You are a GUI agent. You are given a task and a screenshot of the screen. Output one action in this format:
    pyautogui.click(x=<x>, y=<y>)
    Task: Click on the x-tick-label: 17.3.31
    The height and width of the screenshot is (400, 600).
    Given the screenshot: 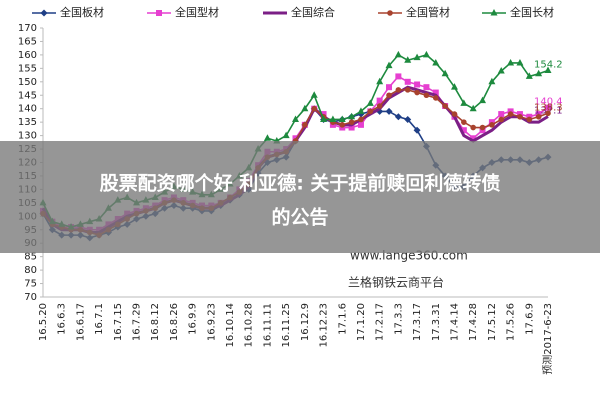 What is the action you would take?
    pyautogui.click(x=436, y=322)
    